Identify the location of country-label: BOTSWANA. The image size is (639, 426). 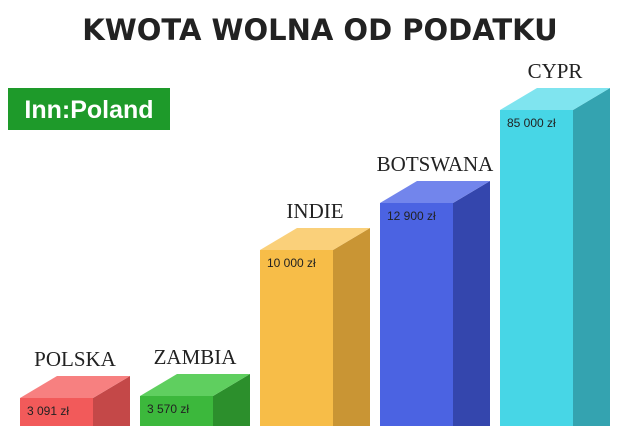
(436, 164).